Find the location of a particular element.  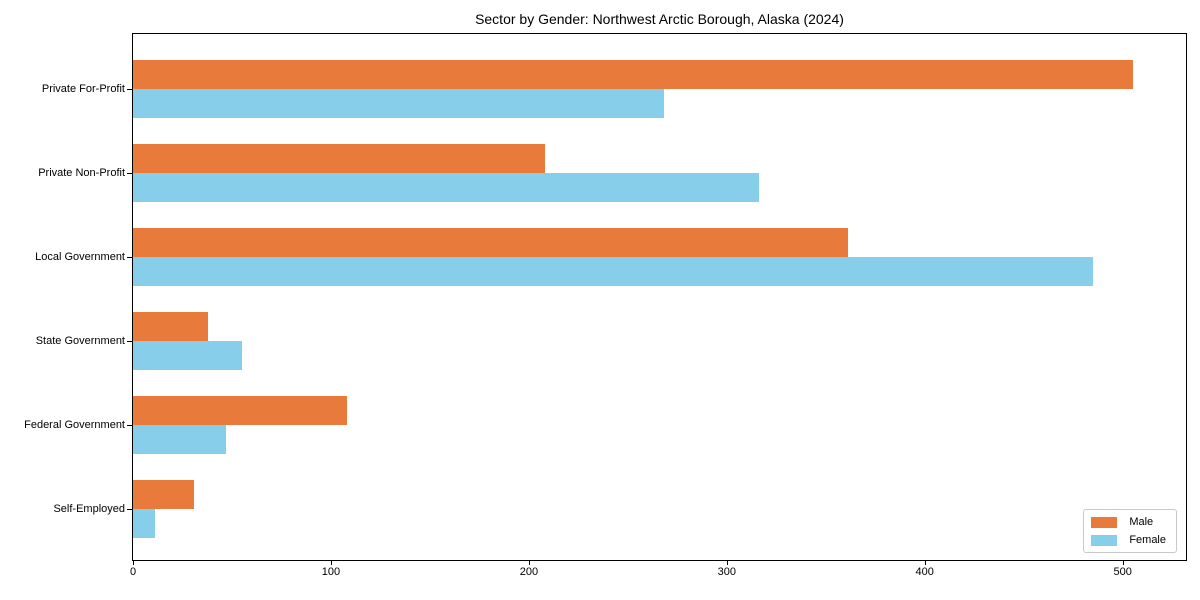

bar-male-federal-government is located at coordinates (240, 410).